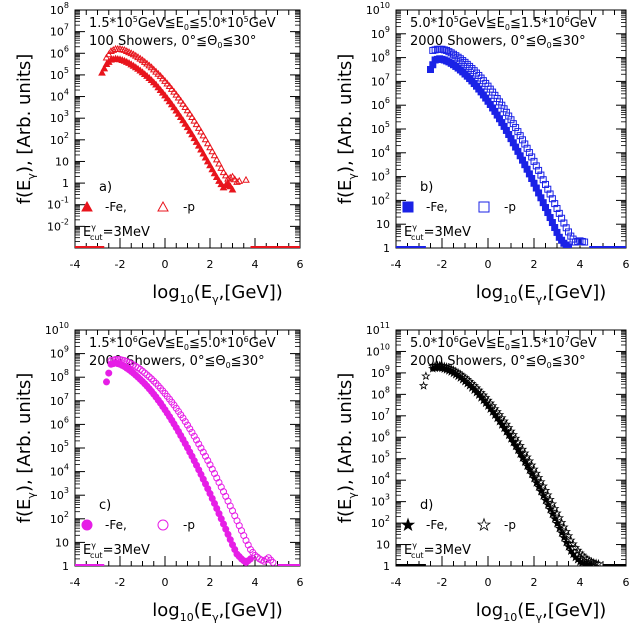 The width and height of the screenshot is (633, 633). I want to click on x-tick-label: 4, so click(255, 582).